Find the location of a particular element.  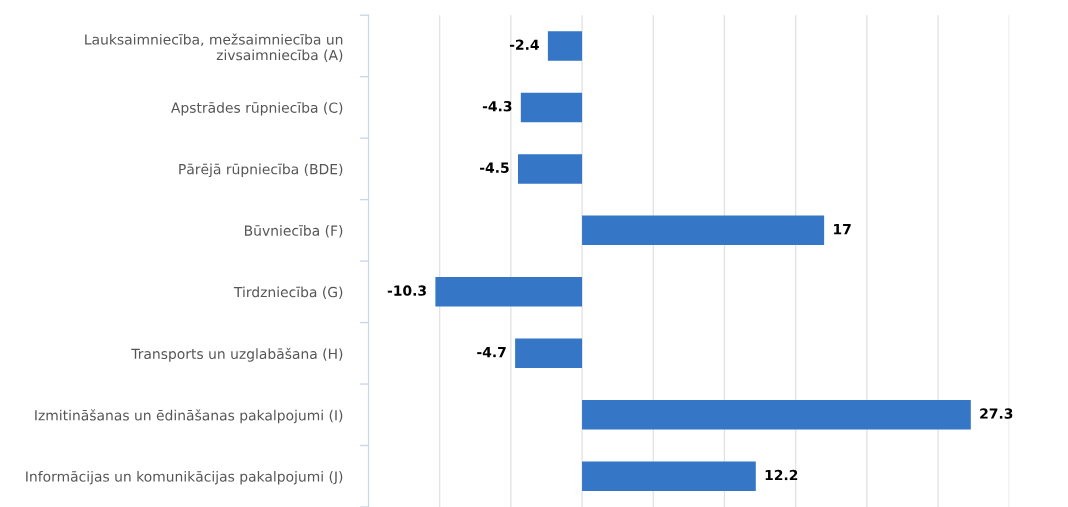

data-label: 17 is located at coordinates (842, 229).